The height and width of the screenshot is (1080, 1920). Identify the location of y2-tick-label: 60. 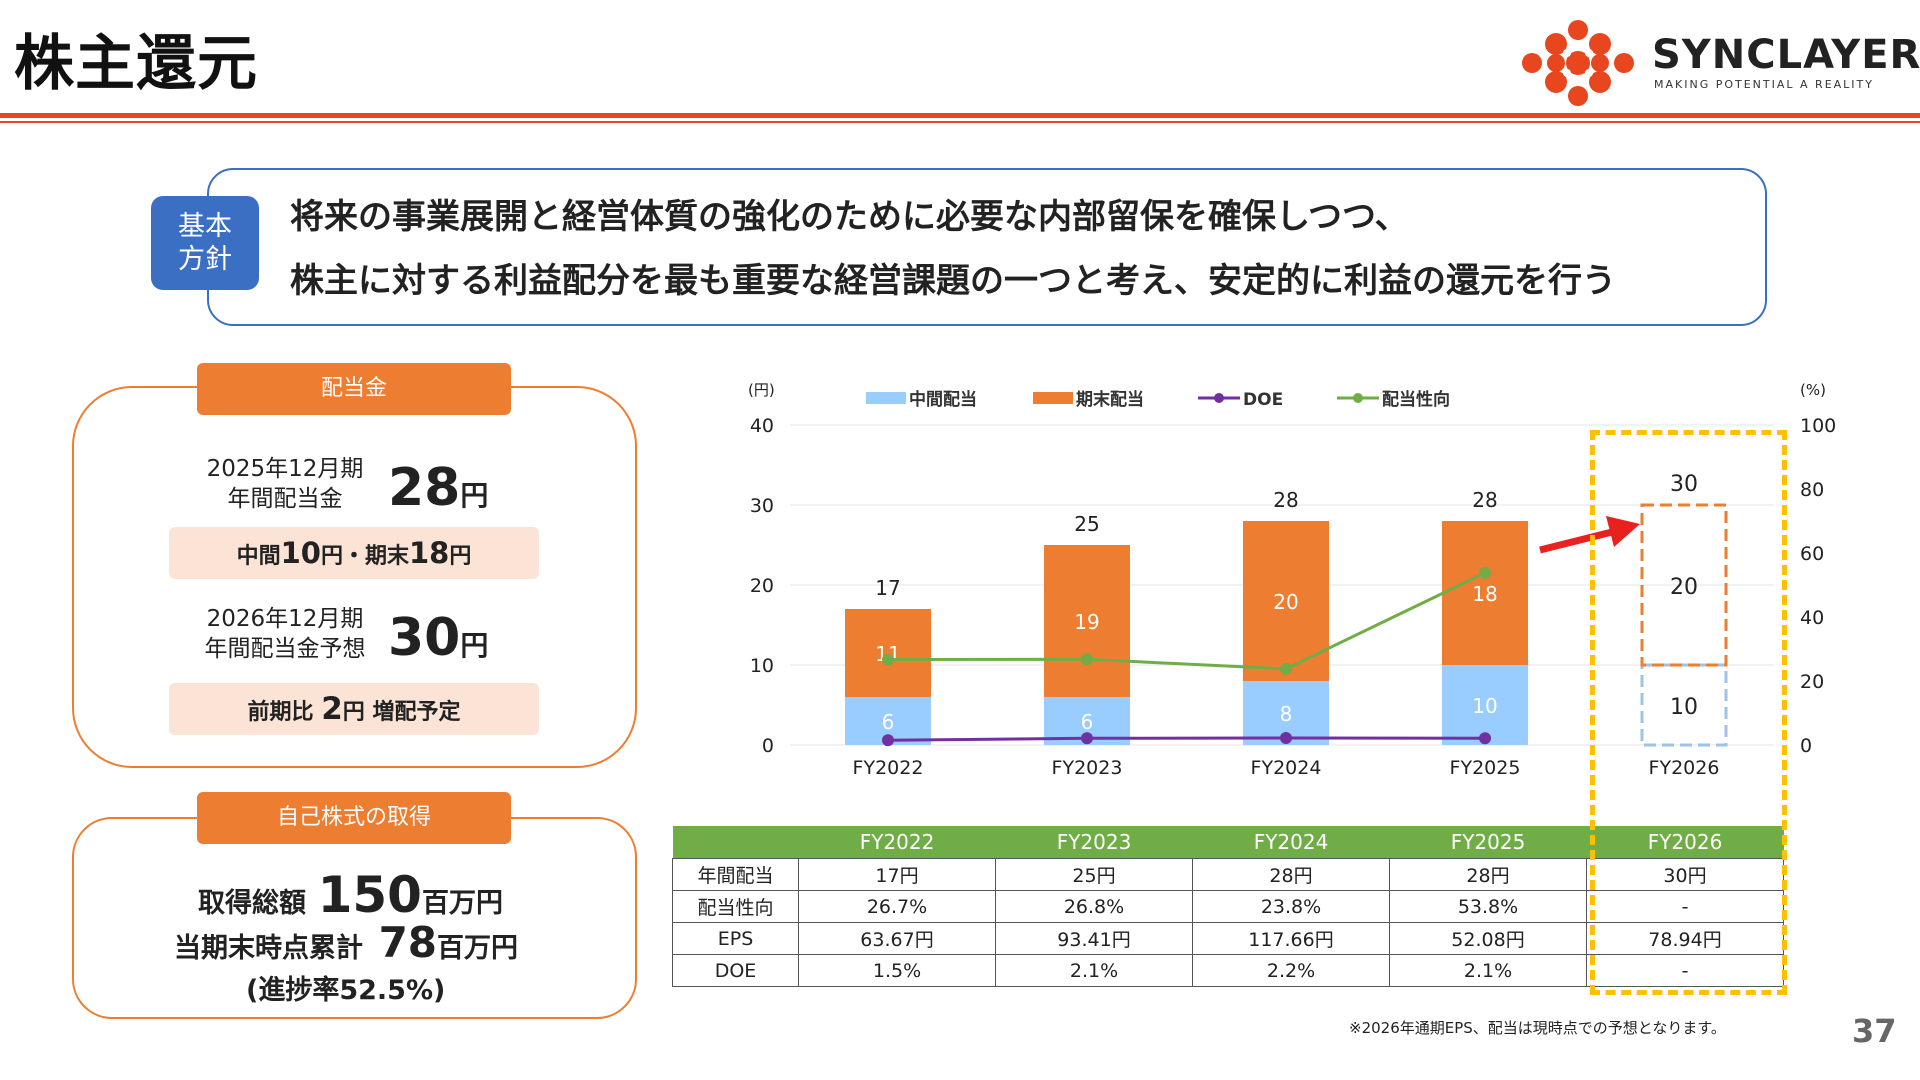
(1812, 554).